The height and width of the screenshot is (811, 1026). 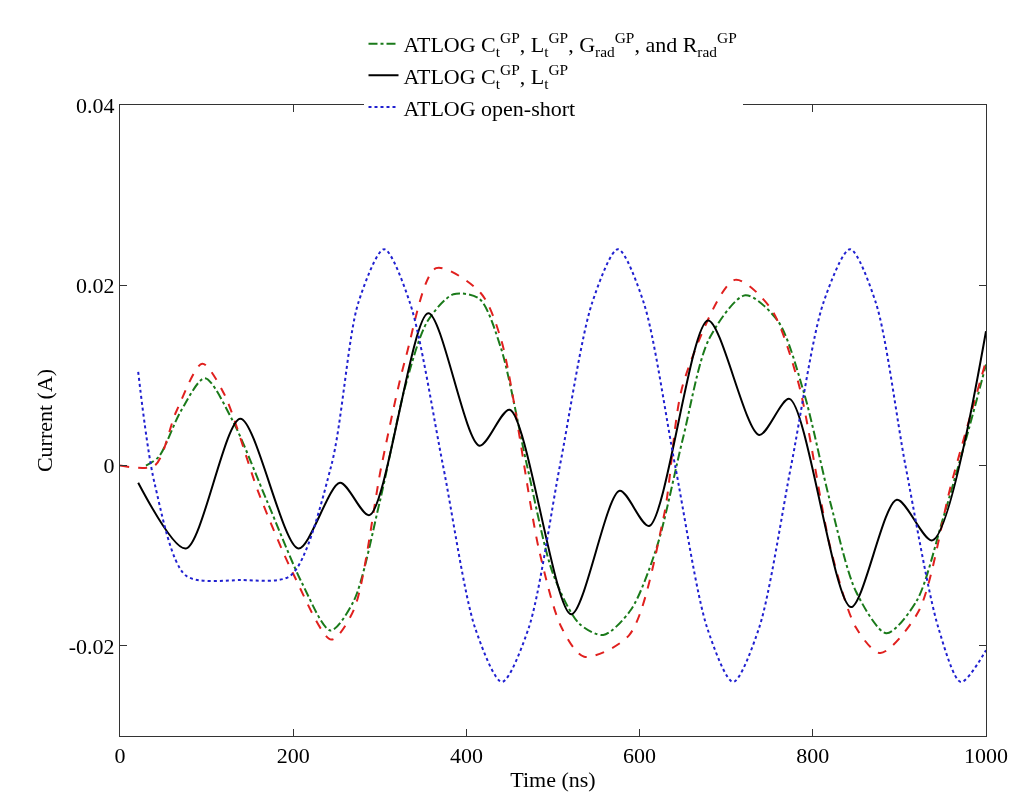 I want to click on legend-label: ATLOG open-short, so click(x=489, y=108).